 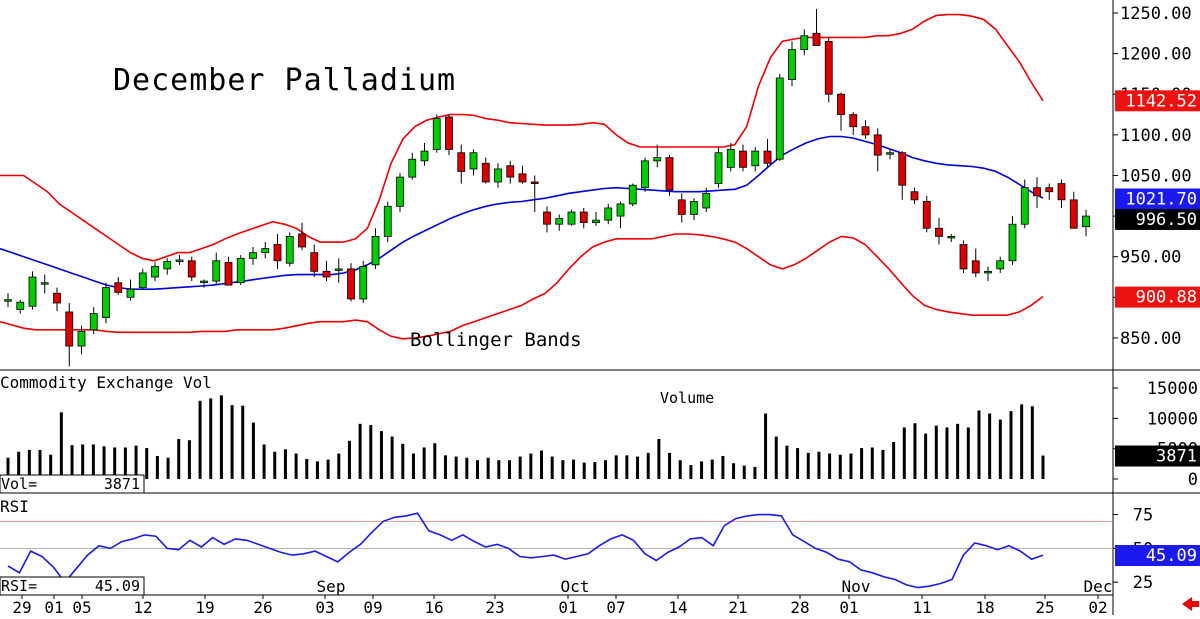 What do you see at coordinates (204, 606) in the screenshot?
I see `x-day-label: 19` at bounding box center [204, 606].